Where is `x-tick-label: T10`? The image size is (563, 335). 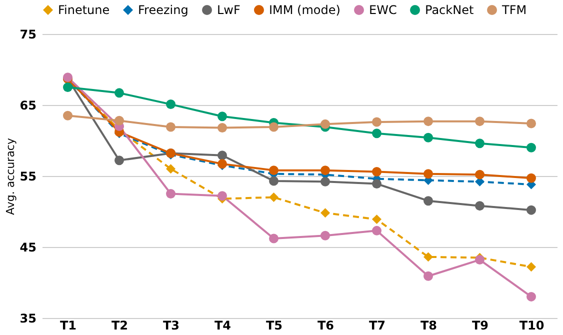
x-tick-label: T10 is located at coordinates (531, 325).